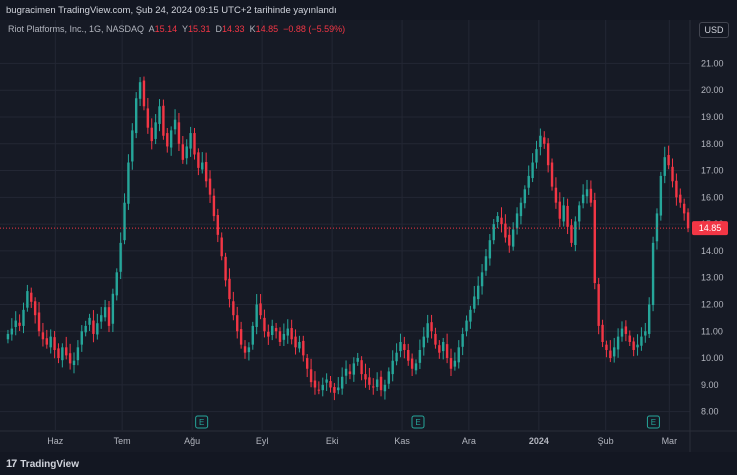 Image resolution: width=737 pixels, height=475 pixels. Describe the element at coordinates (710, 228) in the screenshot. I see `last-price-label: 14.85` at that location.